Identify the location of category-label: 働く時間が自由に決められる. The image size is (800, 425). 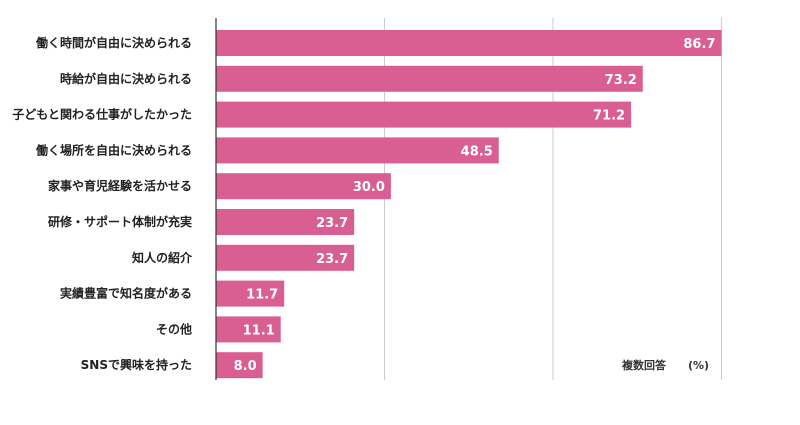
(113, 42).